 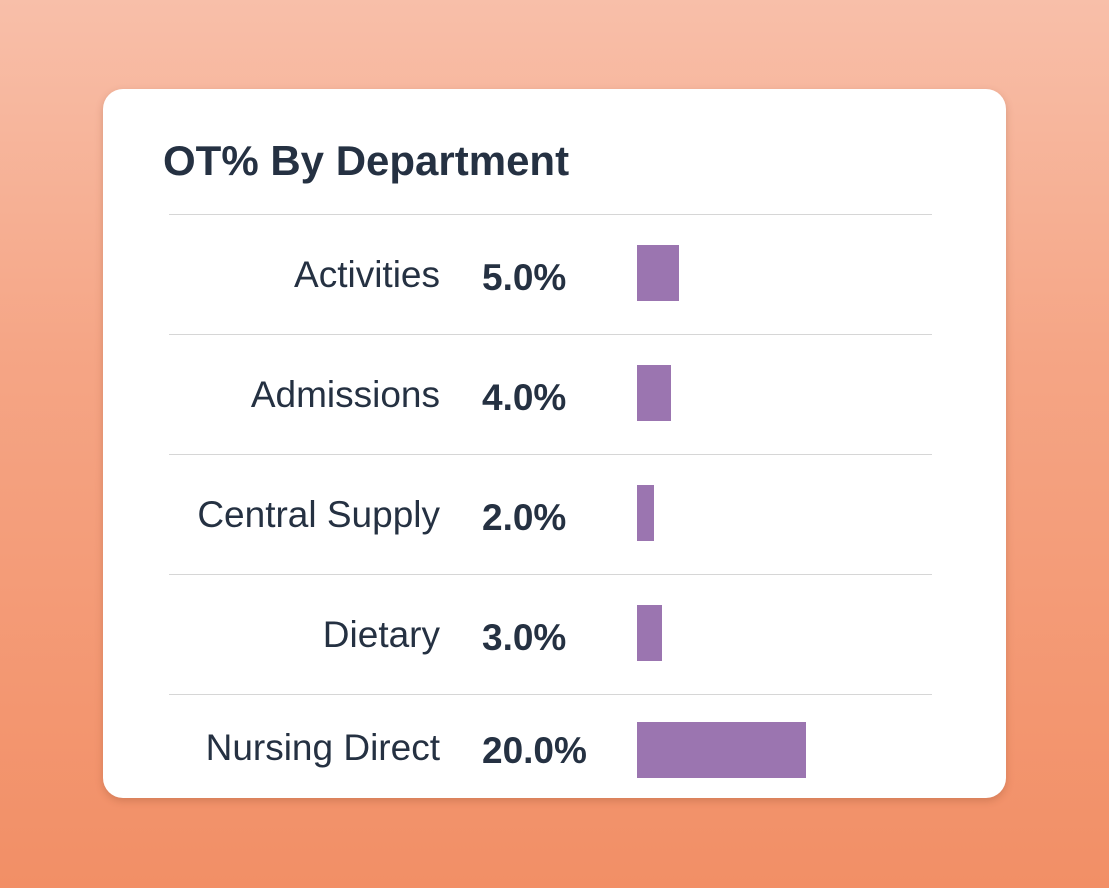 What do you see at coordinates (524, 517) in the screenshot?
I see `value-label: 2.0%` at bounding box center [524, 517].